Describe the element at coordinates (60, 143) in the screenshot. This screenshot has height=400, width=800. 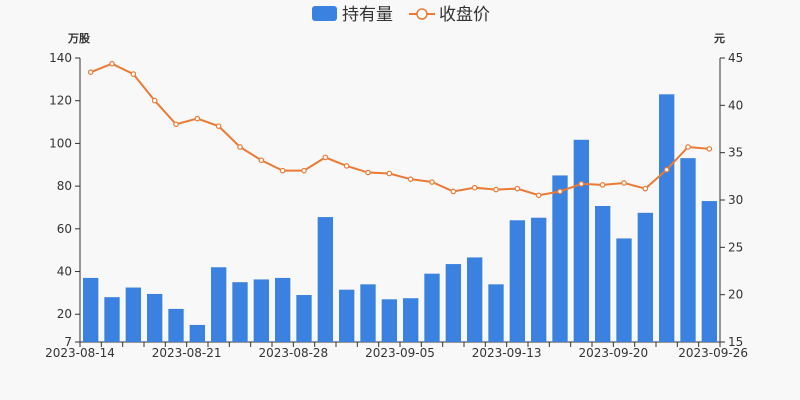
I see `left-tick-label: 100` at that location.